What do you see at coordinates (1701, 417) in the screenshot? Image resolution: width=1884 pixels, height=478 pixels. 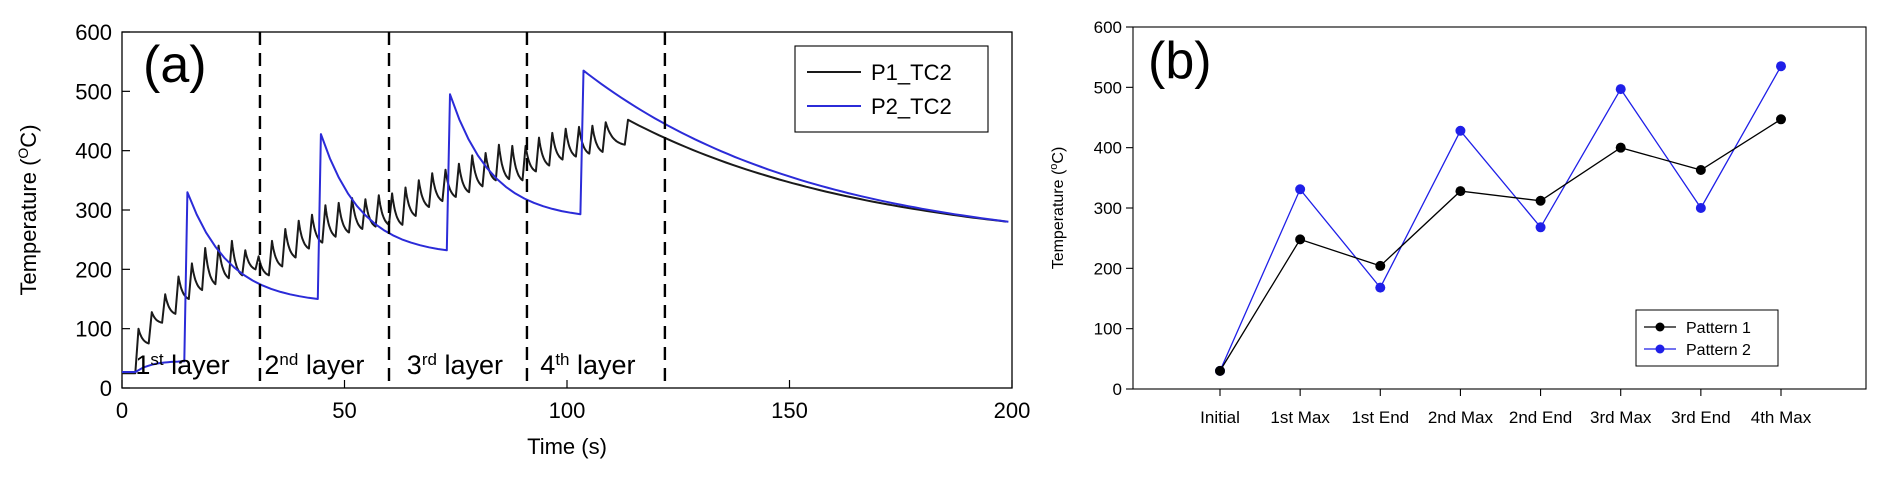 I see `x-category-label: 3rd End` at bounding box center [1701, 417].